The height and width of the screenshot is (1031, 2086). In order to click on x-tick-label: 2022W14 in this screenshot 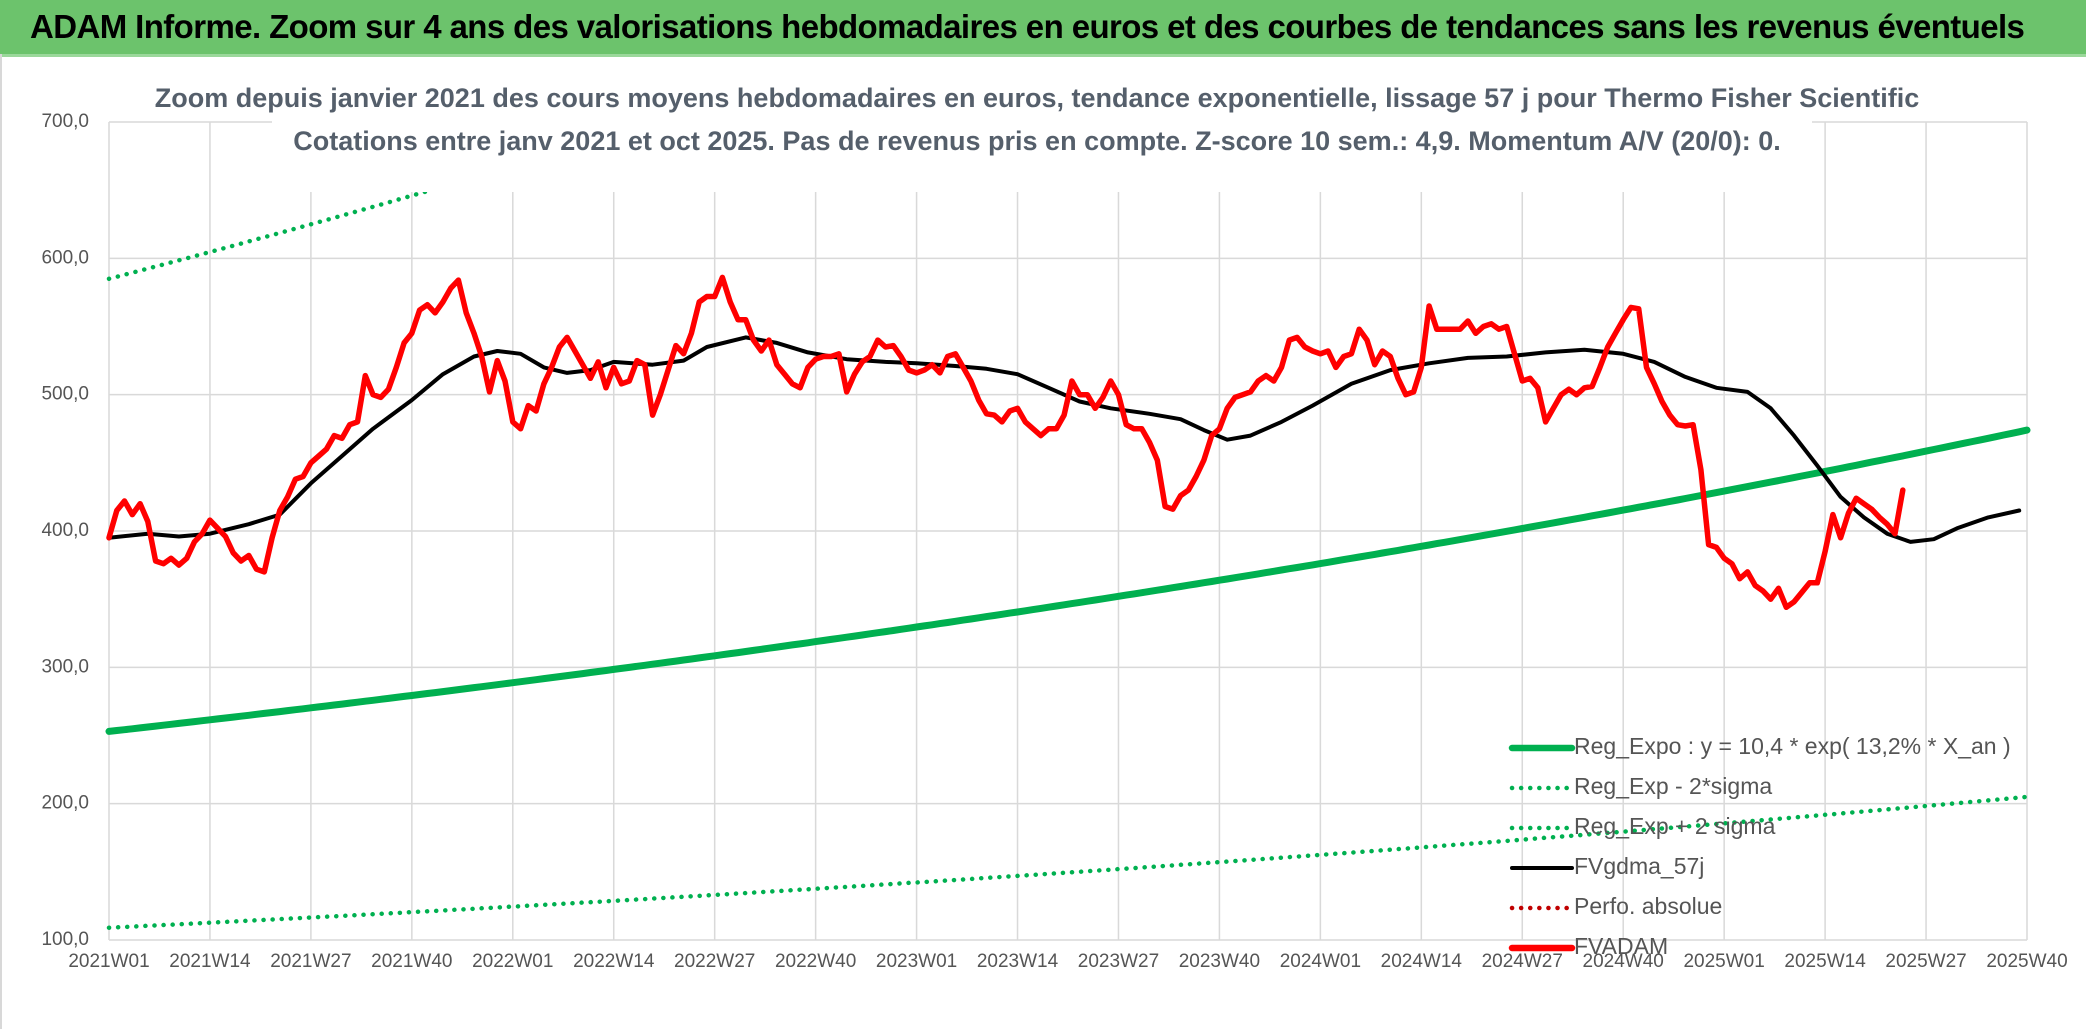, I will do `click(614, 961)`.